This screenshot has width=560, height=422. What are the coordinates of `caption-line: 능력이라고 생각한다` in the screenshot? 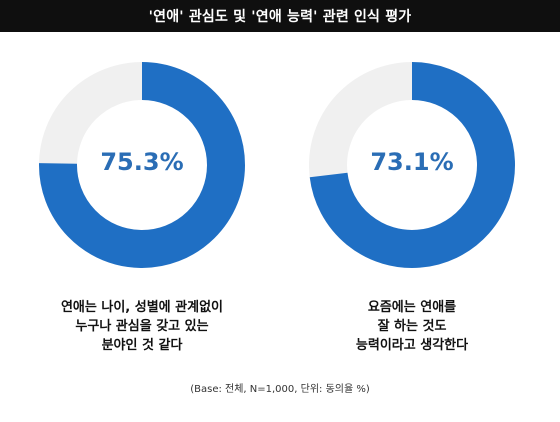 It's located at (412, 345).